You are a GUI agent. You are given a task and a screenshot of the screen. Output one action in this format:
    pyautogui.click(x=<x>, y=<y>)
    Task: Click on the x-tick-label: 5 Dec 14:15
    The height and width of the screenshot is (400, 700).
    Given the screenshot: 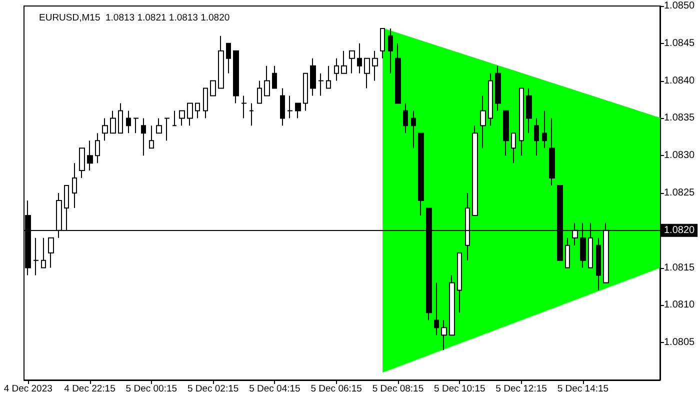 What is the action you would take?
    pyautogui.click(x=583, y=389)
    